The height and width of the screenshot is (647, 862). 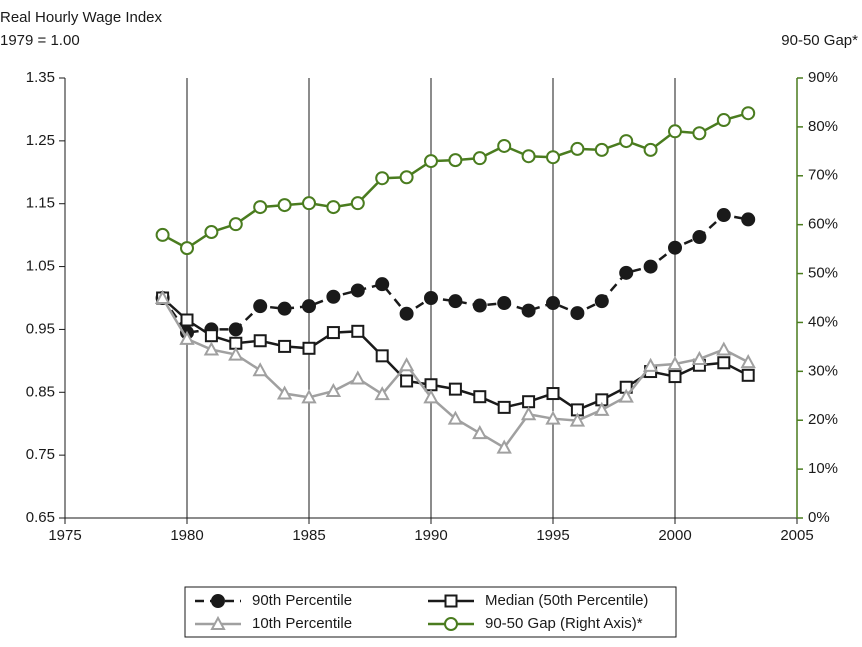 What do you see at coordinates (823, 468) in the screenshot?
I see `y2-tick-label: 10%` at bounding box center [823, 468].